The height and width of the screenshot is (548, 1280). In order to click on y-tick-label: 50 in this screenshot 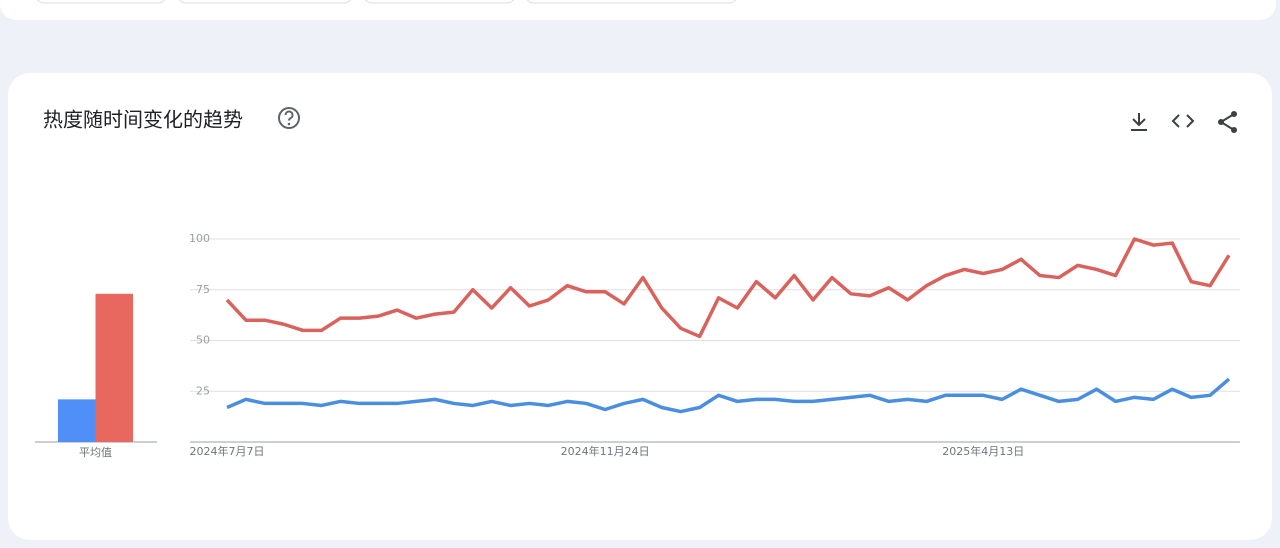, I will do `click(203, 340)`.